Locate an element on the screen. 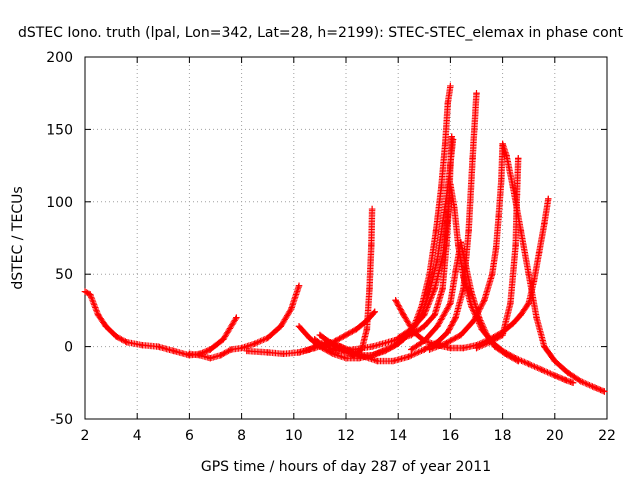 This screenshot has height=480, width=640. x-tick-label: 12 is located at coordinates (346, 436).